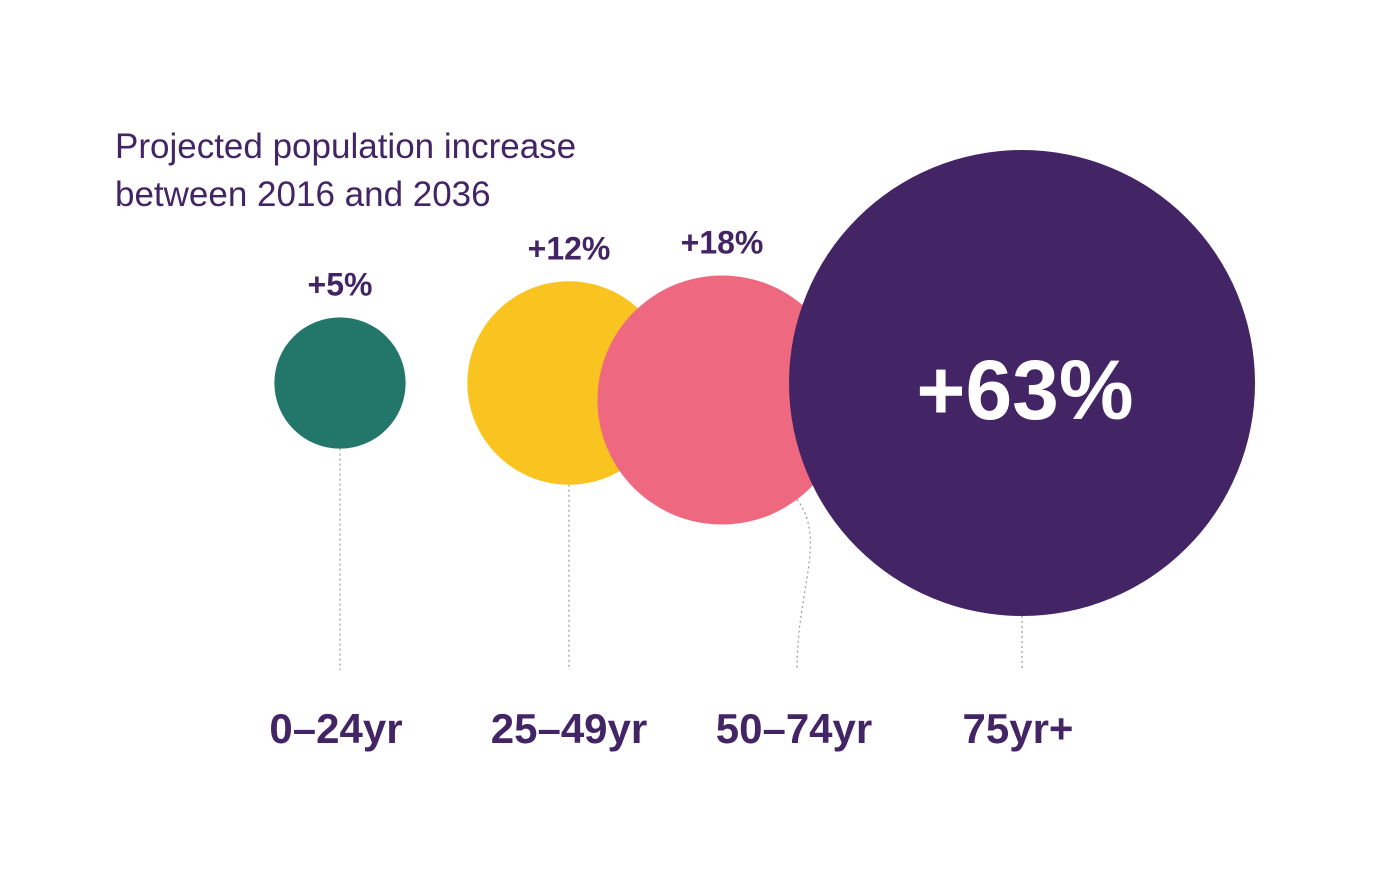 Image resolution: width=1392 pixels, height=892 pixels. I want to click on leader-line-50-74yr, so click(803, 584).